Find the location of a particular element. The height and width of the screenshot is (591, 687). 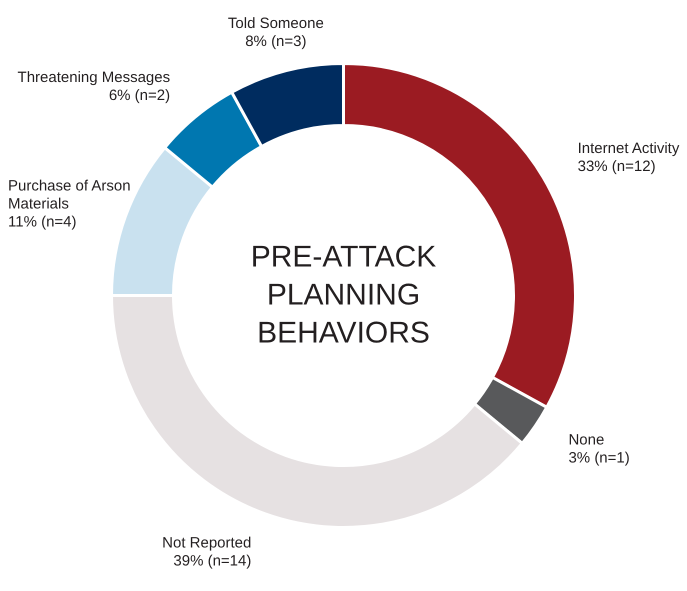

data-label: 39% (n=14) is located at coordinates (212, 561).